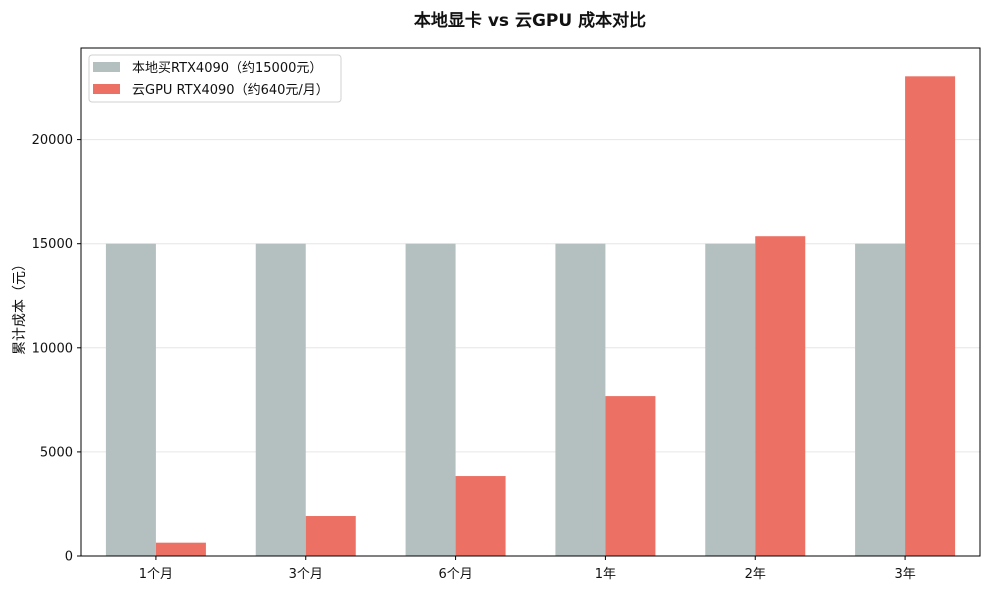 This screenshot has height=590, width=990. What do you see at coordinates (306, 574) in the screenshot?
I see `x-tick-label: 3个月` at bounding box center [306, 574].